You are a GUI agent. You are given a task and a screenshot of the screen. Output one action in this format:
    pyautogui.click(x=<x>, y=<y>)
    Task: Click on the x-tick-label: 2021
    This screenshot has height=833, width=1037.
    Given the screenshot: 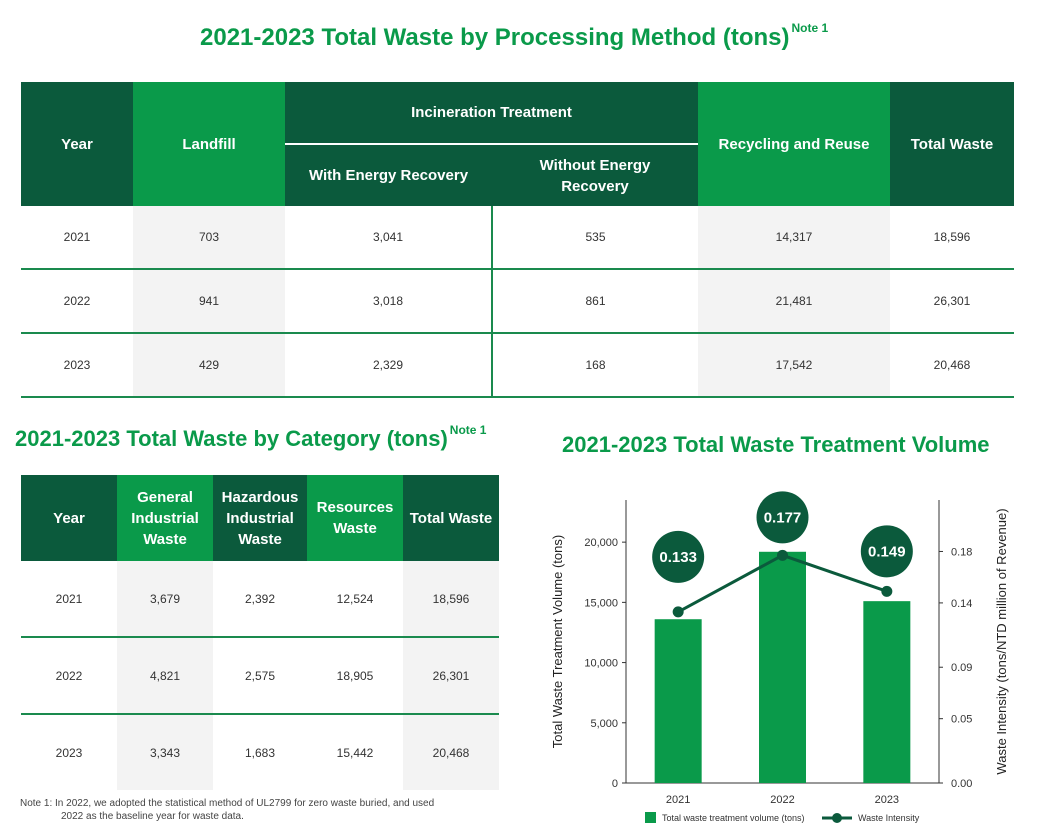 What is the action you would take?
    pyautogui.click(x=678, y=800)
    